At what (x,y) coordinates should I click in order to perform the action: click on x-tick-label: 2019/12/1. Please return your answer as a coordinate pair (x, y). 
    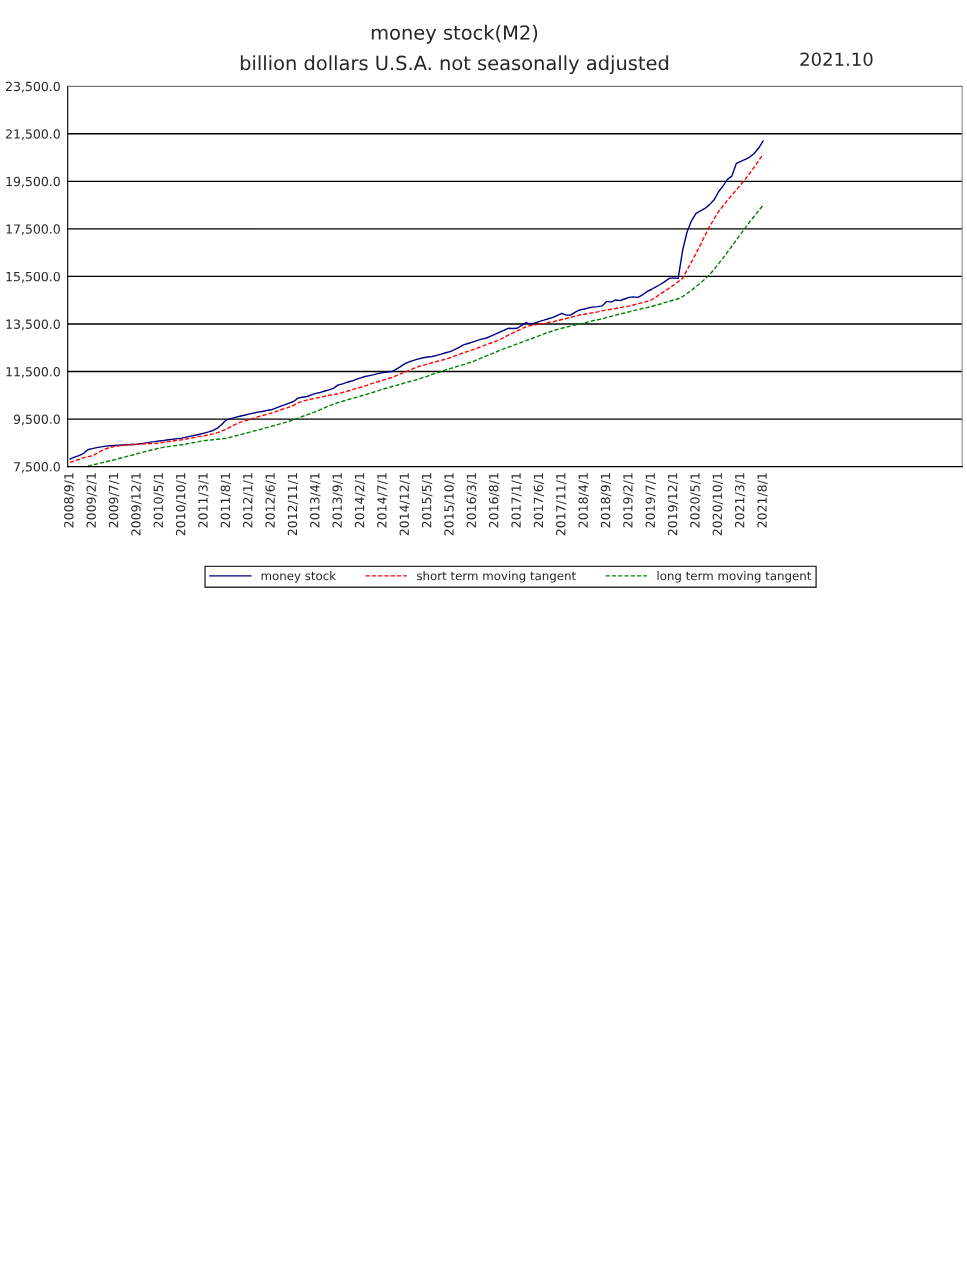
    Looking at the image, I should click on (673, 504).